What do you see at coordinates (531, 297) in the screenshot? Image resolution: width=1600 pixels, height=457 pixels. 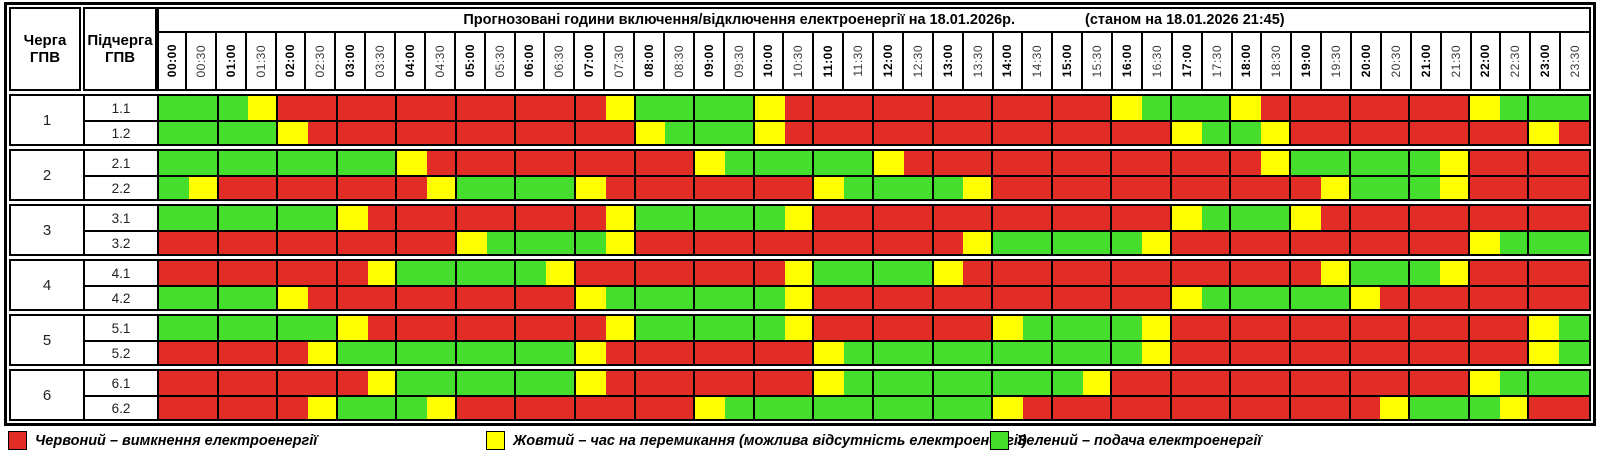 I see `cell-4.2-06:00` at bounding box center [531, 297].